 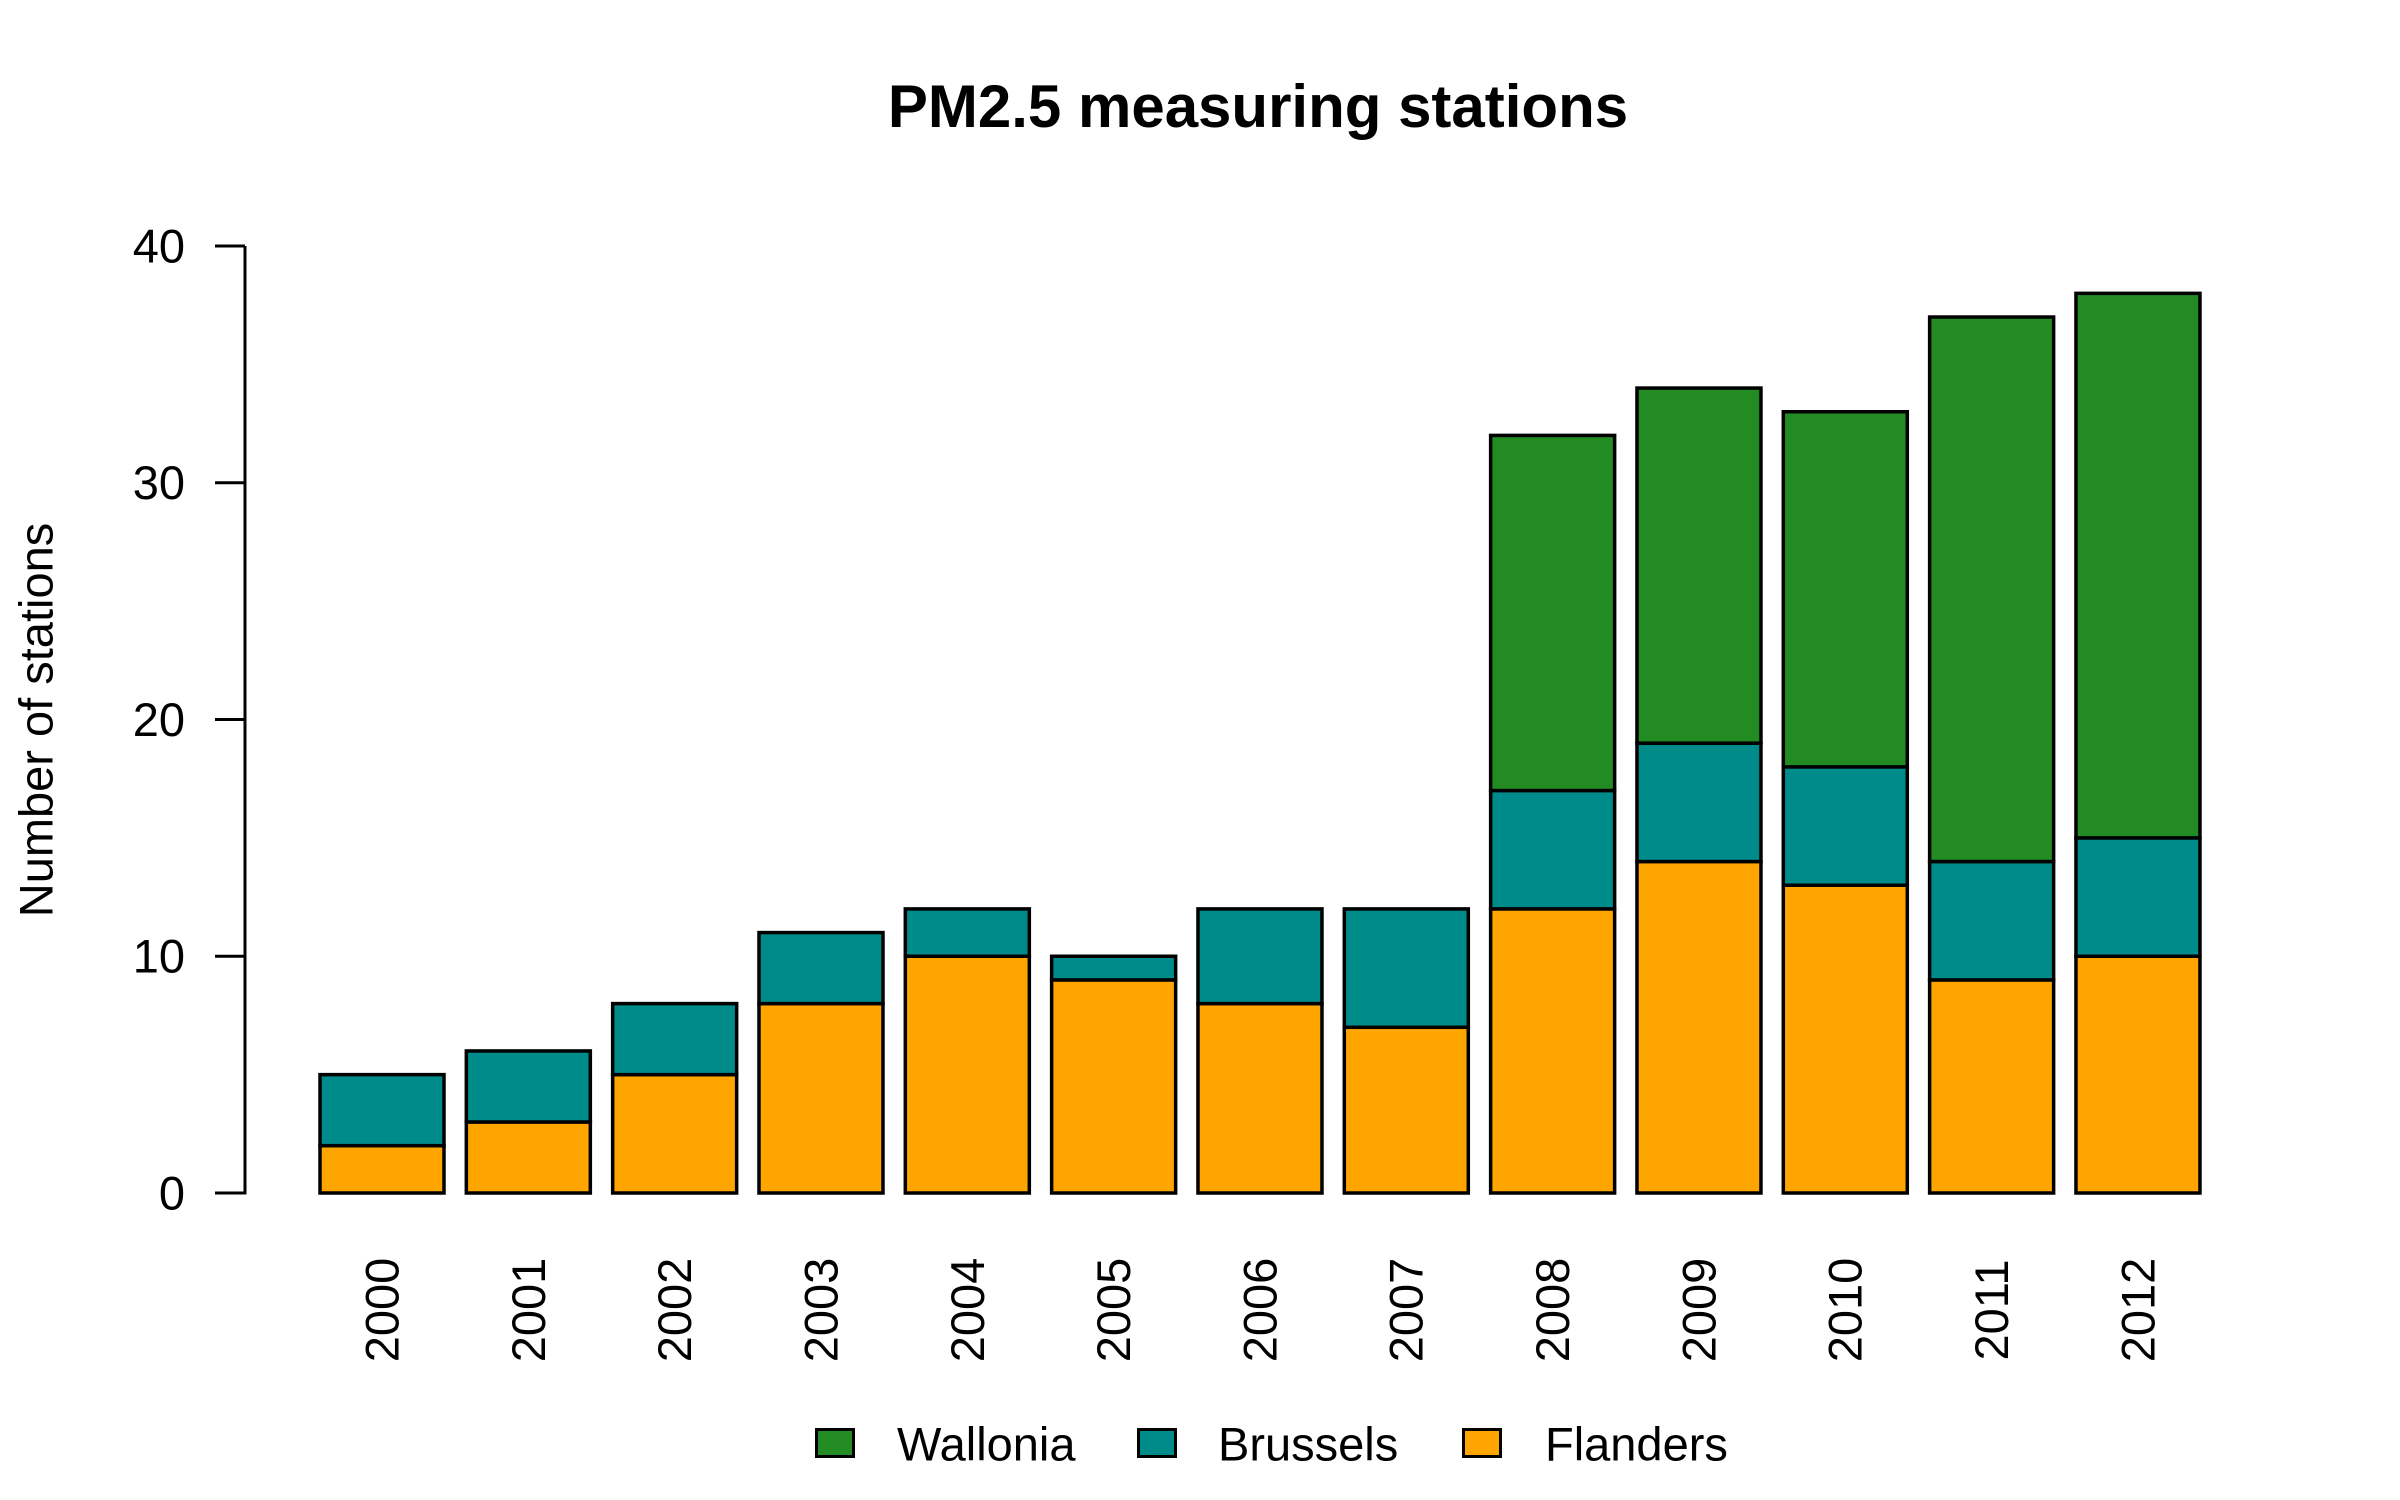 I want to click on bar-segment-flanders-2007, so click(x=1406, y=1110).